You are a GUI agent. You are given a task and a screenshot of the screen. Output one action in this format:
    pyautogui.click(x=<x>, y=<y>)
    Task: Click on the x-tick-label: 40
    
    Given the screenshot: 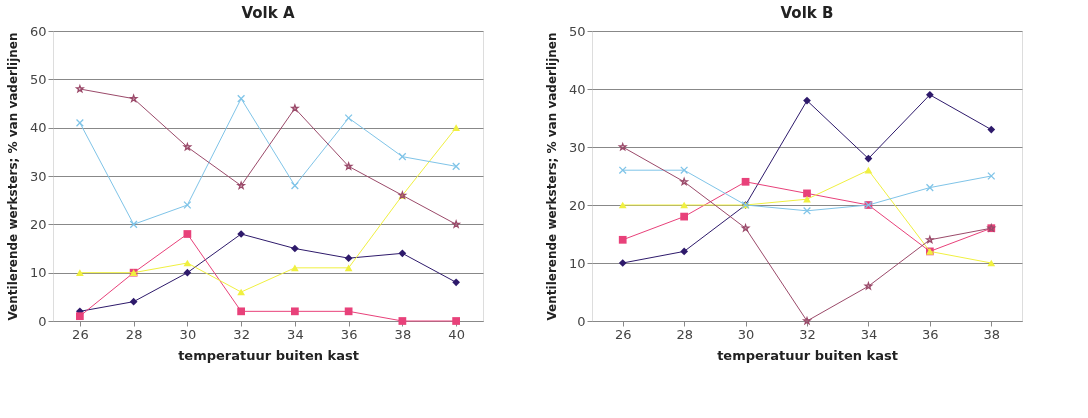 What is the action you would take?
    pyautogui.click(x=456, y=334)
    